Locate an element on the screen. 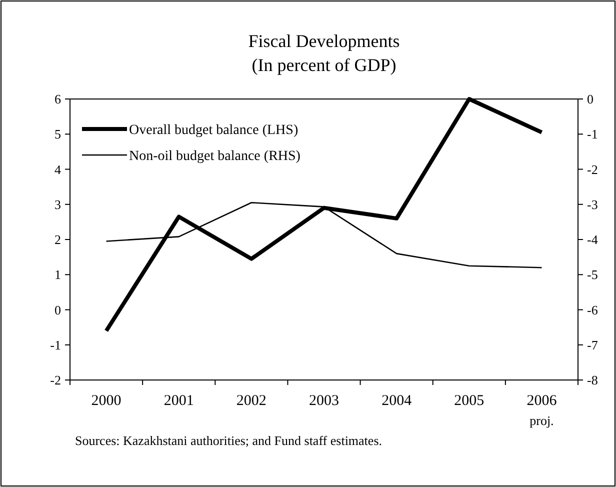  source-note: Sources: Kazakhstani authorities; and Fund staff estimates. is located at coordinates (228, 440).